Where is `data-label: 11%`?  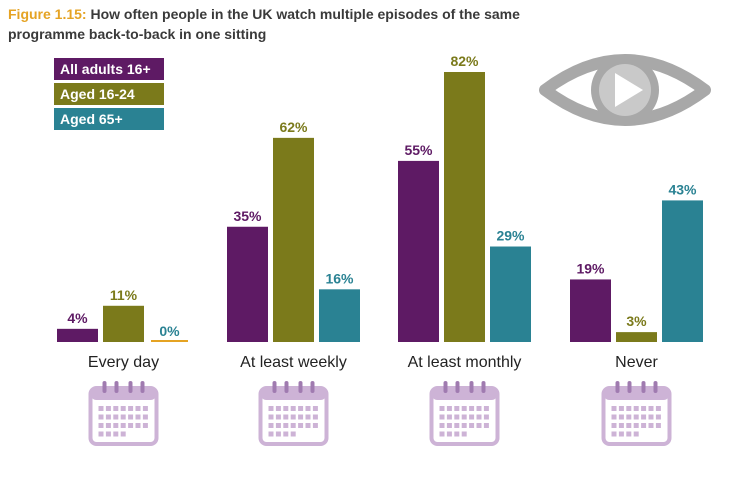
data-label: 11% is located at coordinates (124, 295).